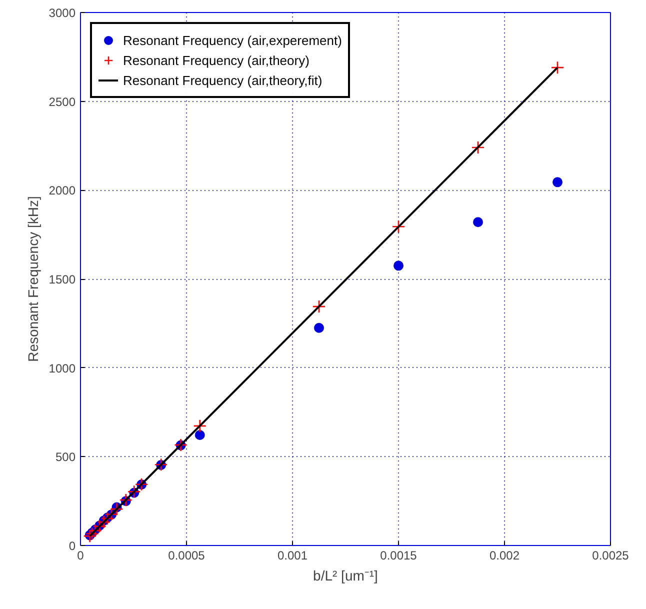 The image size is (646, 609). I want to click on x-tick-label: 0.0015, so click(399, 555).